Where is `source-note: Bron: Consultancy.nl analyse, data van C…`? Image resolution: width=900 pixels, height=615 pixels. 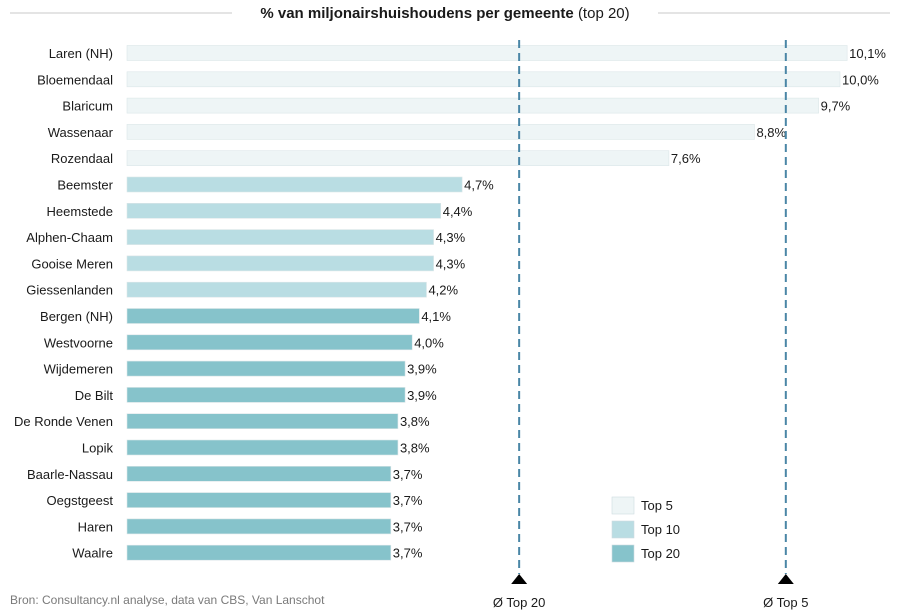
source-note: Bron: Consultancy.nl analyse, data van C… is located at coordinates (167, 600).